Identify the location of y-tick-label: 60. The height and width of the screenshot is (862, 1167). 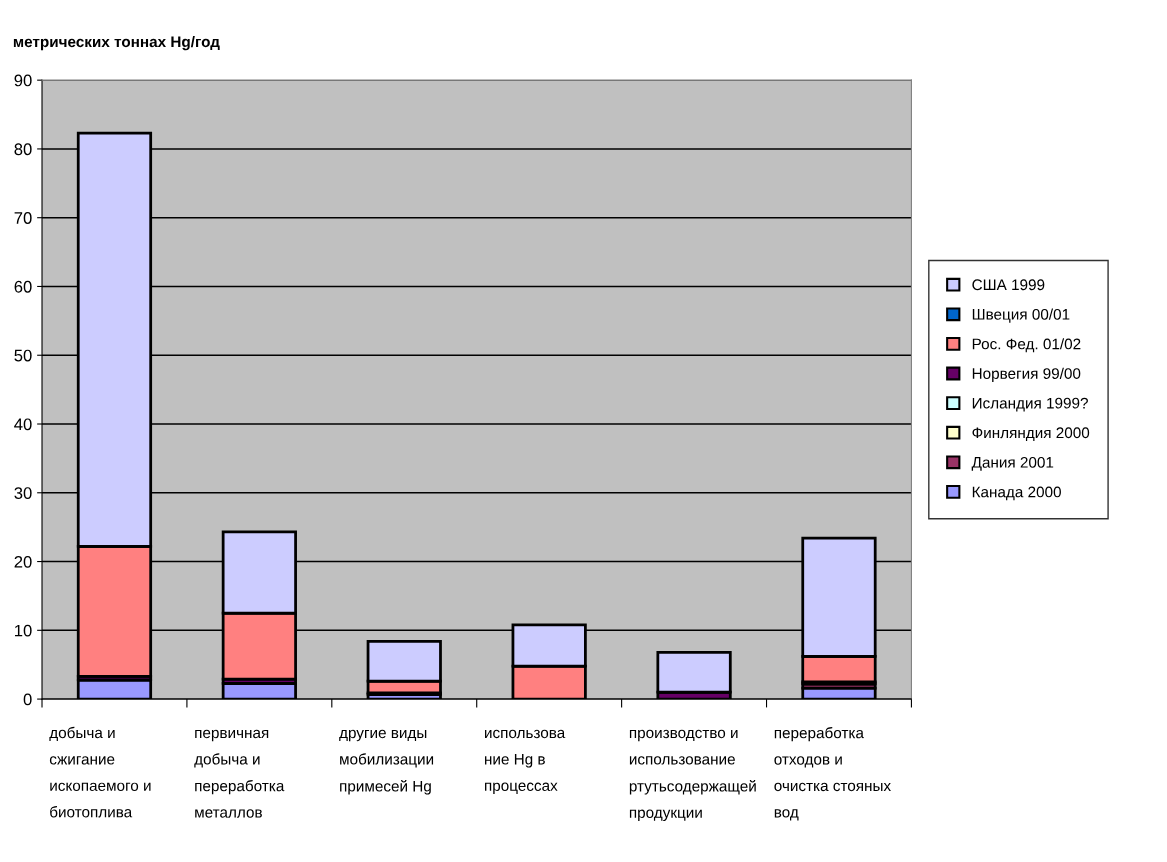
(23, 286).